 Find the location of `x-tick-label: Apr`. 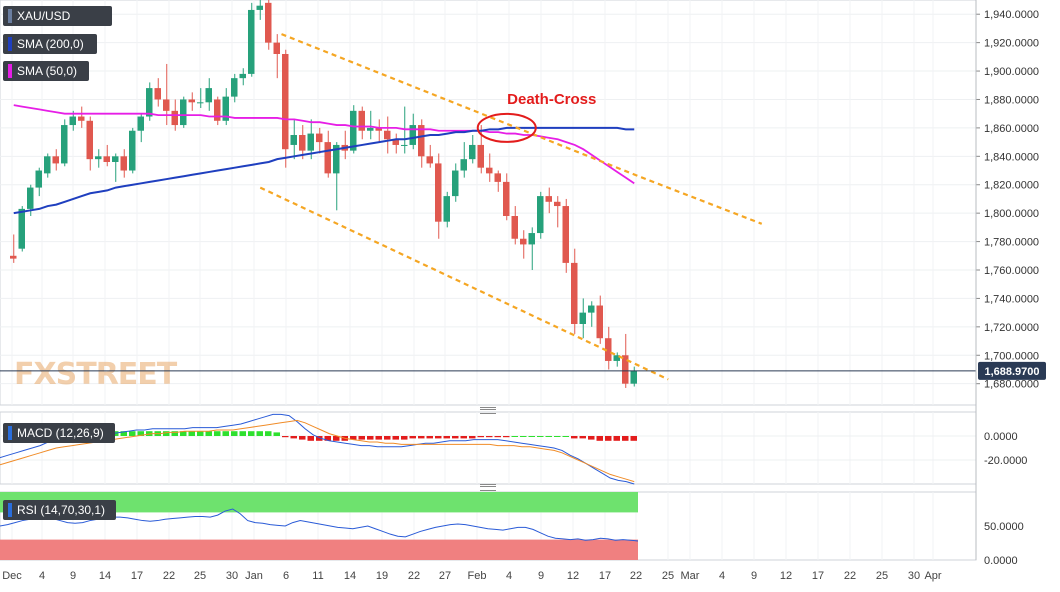

x-tick-label: Apr is located at coordinates (932, 576).